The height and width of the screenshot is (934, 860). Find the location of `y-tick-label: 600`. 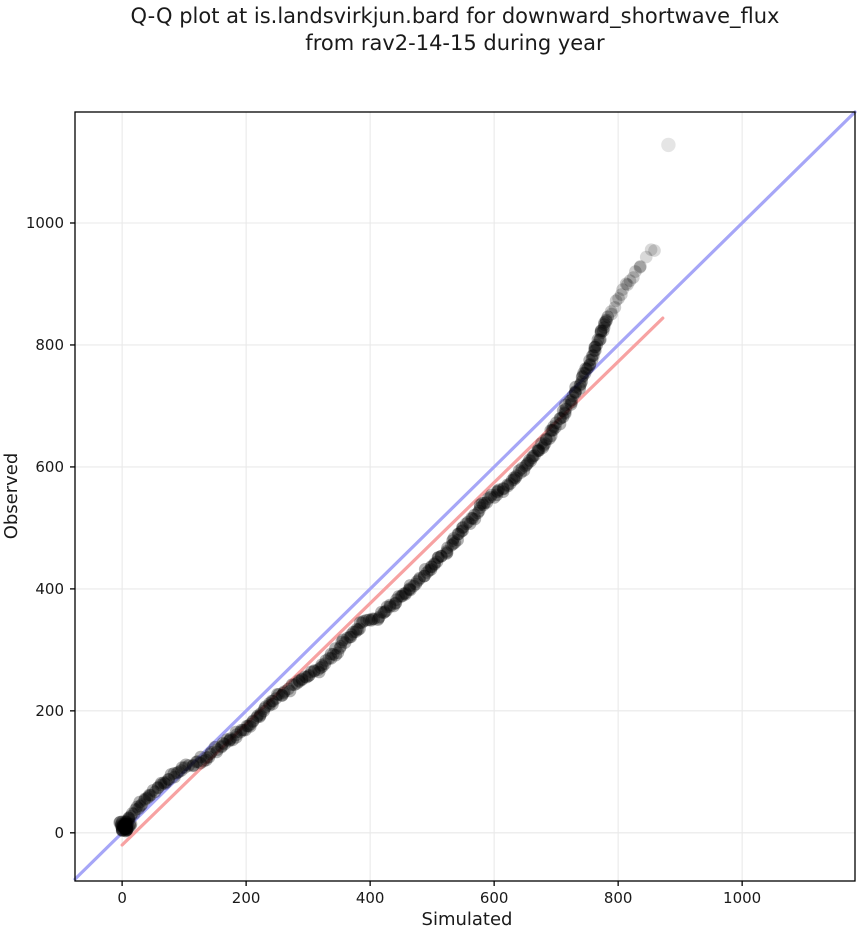

y-tick-label: 600 is located at coordinates (49, 467).